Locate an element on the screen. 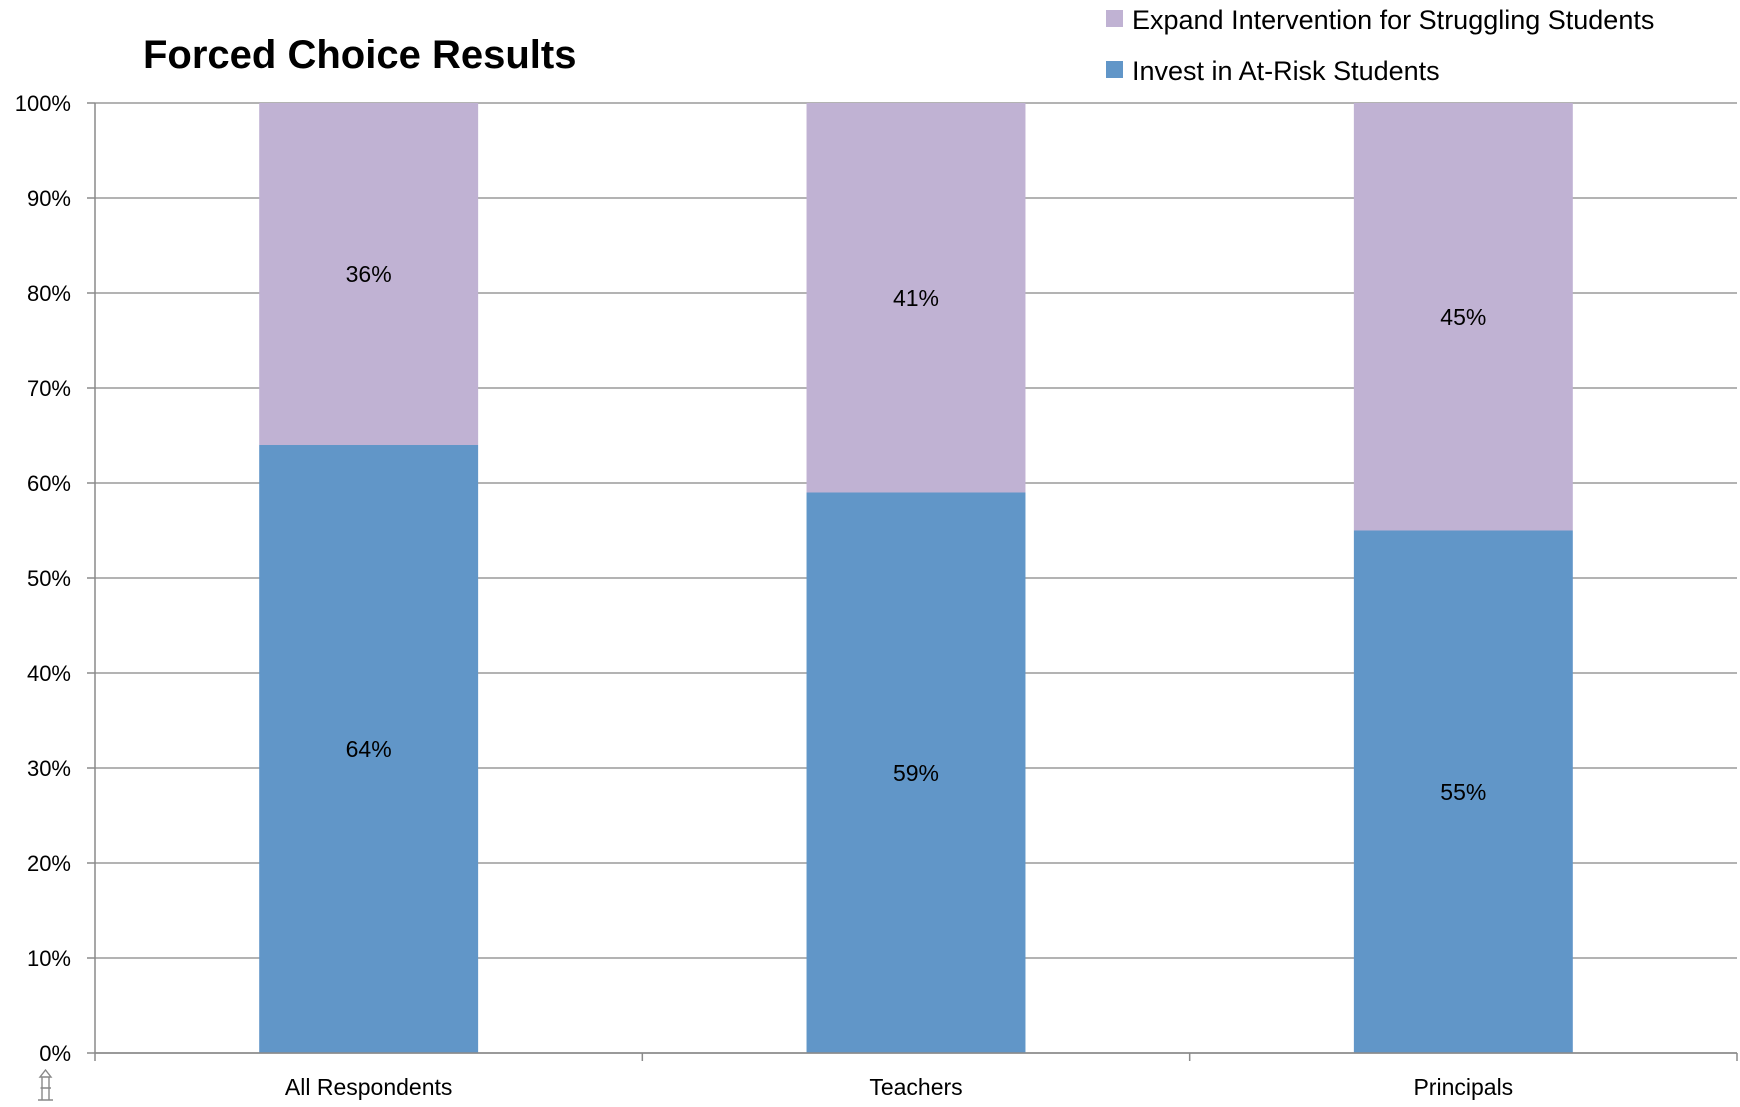  y-tick-label: 50% is located at coordinates (49, 578).